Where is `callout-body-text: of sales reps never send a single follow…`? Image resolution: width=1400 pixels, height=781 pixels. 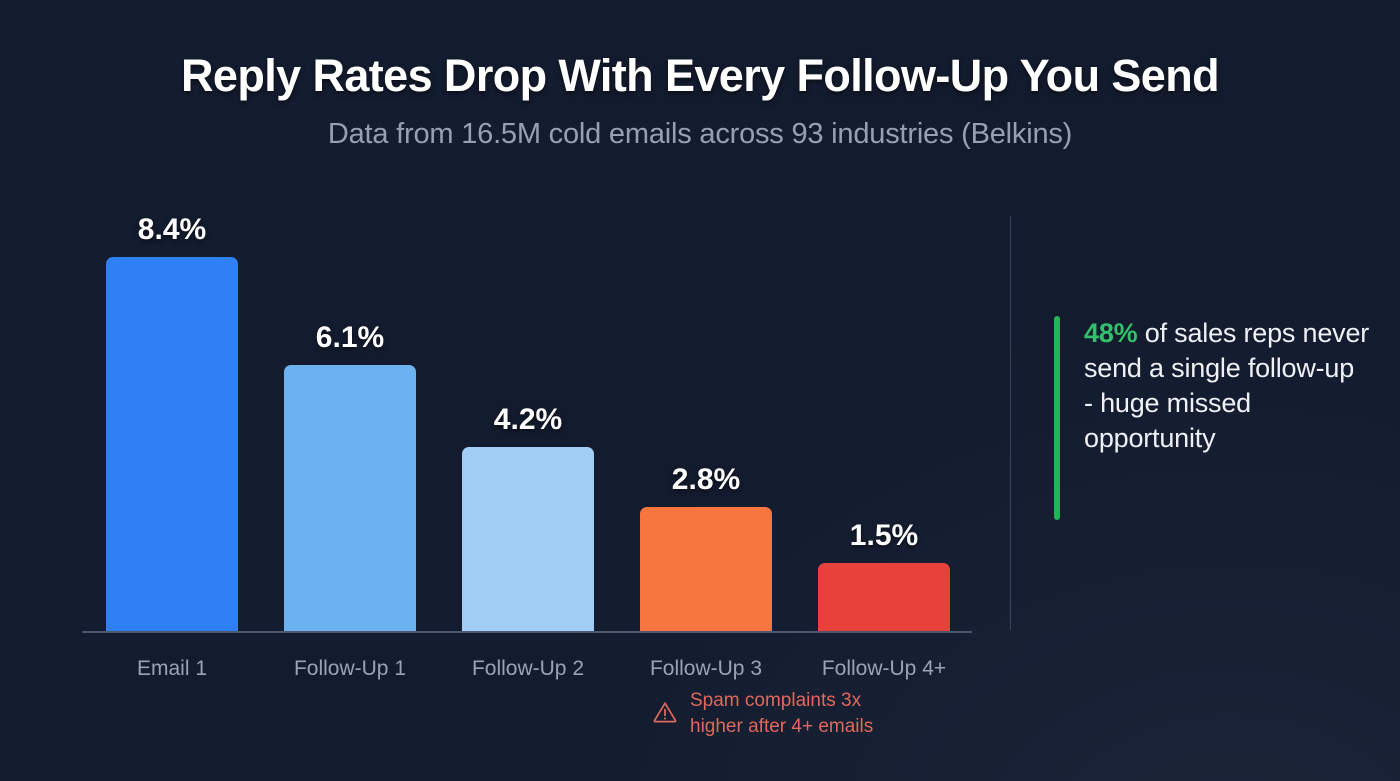
callout-body-text: of sales reps never send a single follow… is located at coordinates (1227, 385).